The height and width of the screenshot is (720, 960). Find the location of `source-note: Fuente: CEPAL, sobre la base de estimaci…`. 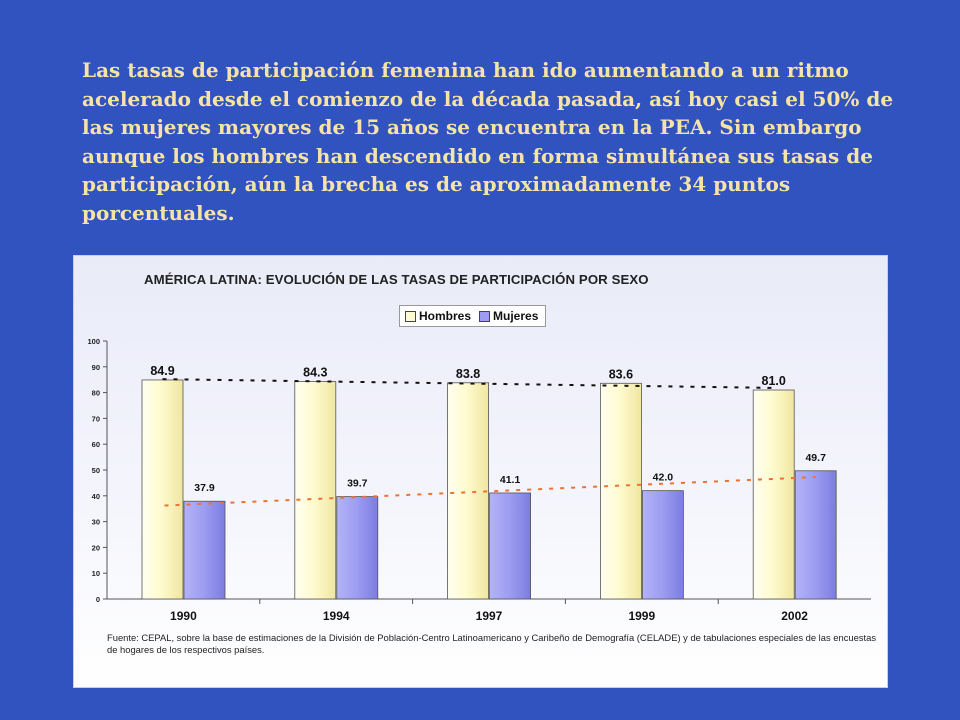

source-note: Fuente: CEPAL, sobre la base de estimaci… is located at coordinates (492, 643).